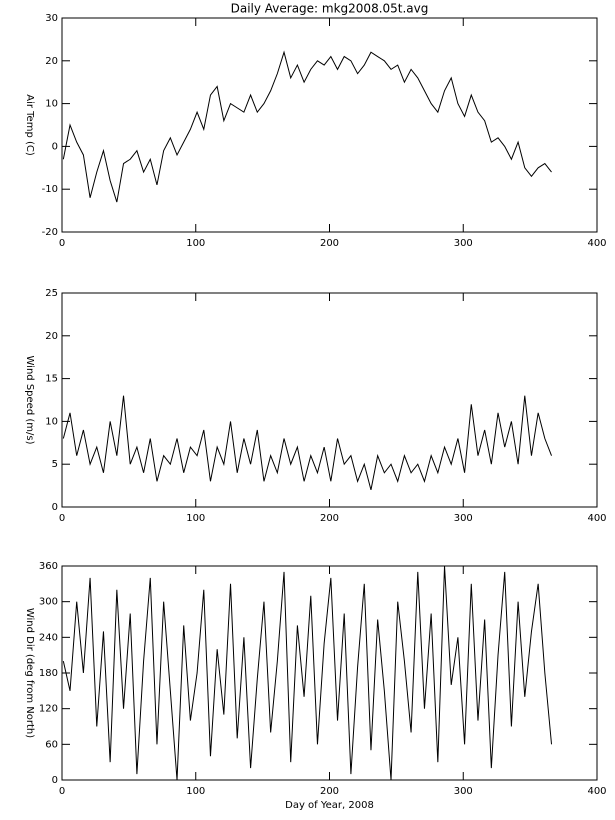 The height and width of the screenshot is (820, 615). What do you see at coordinates (51, 744) in the screenshot?
I see `y-tick-label: 60` at bounding box center [51, 744].